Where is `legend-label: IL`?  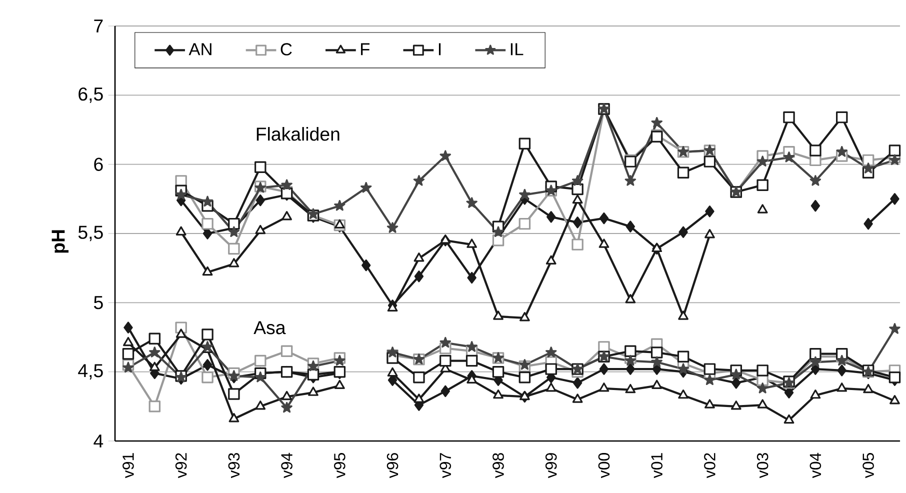
legend-label: IL is located at coordinates (517, 49).